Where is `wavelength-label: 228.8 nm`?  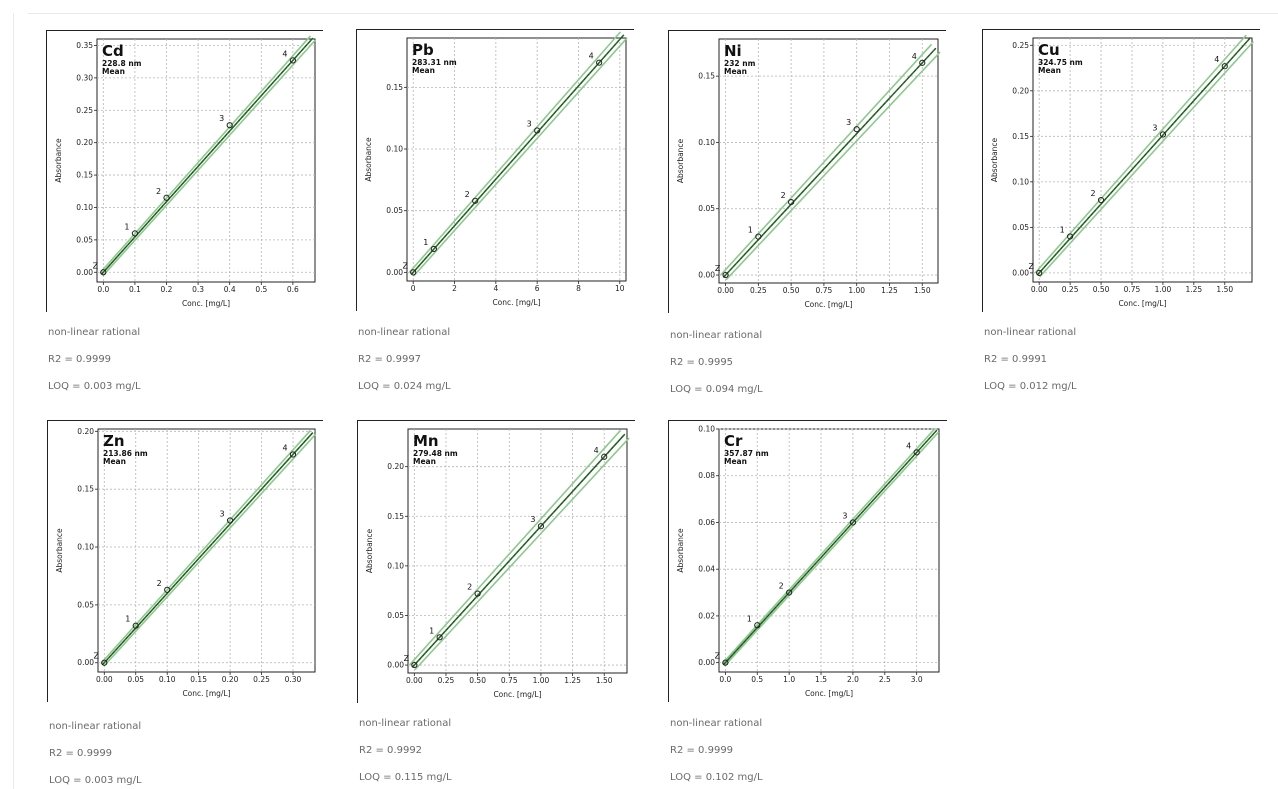
wavelength-label: 228.8 nm is located at coordinates (122, 63).